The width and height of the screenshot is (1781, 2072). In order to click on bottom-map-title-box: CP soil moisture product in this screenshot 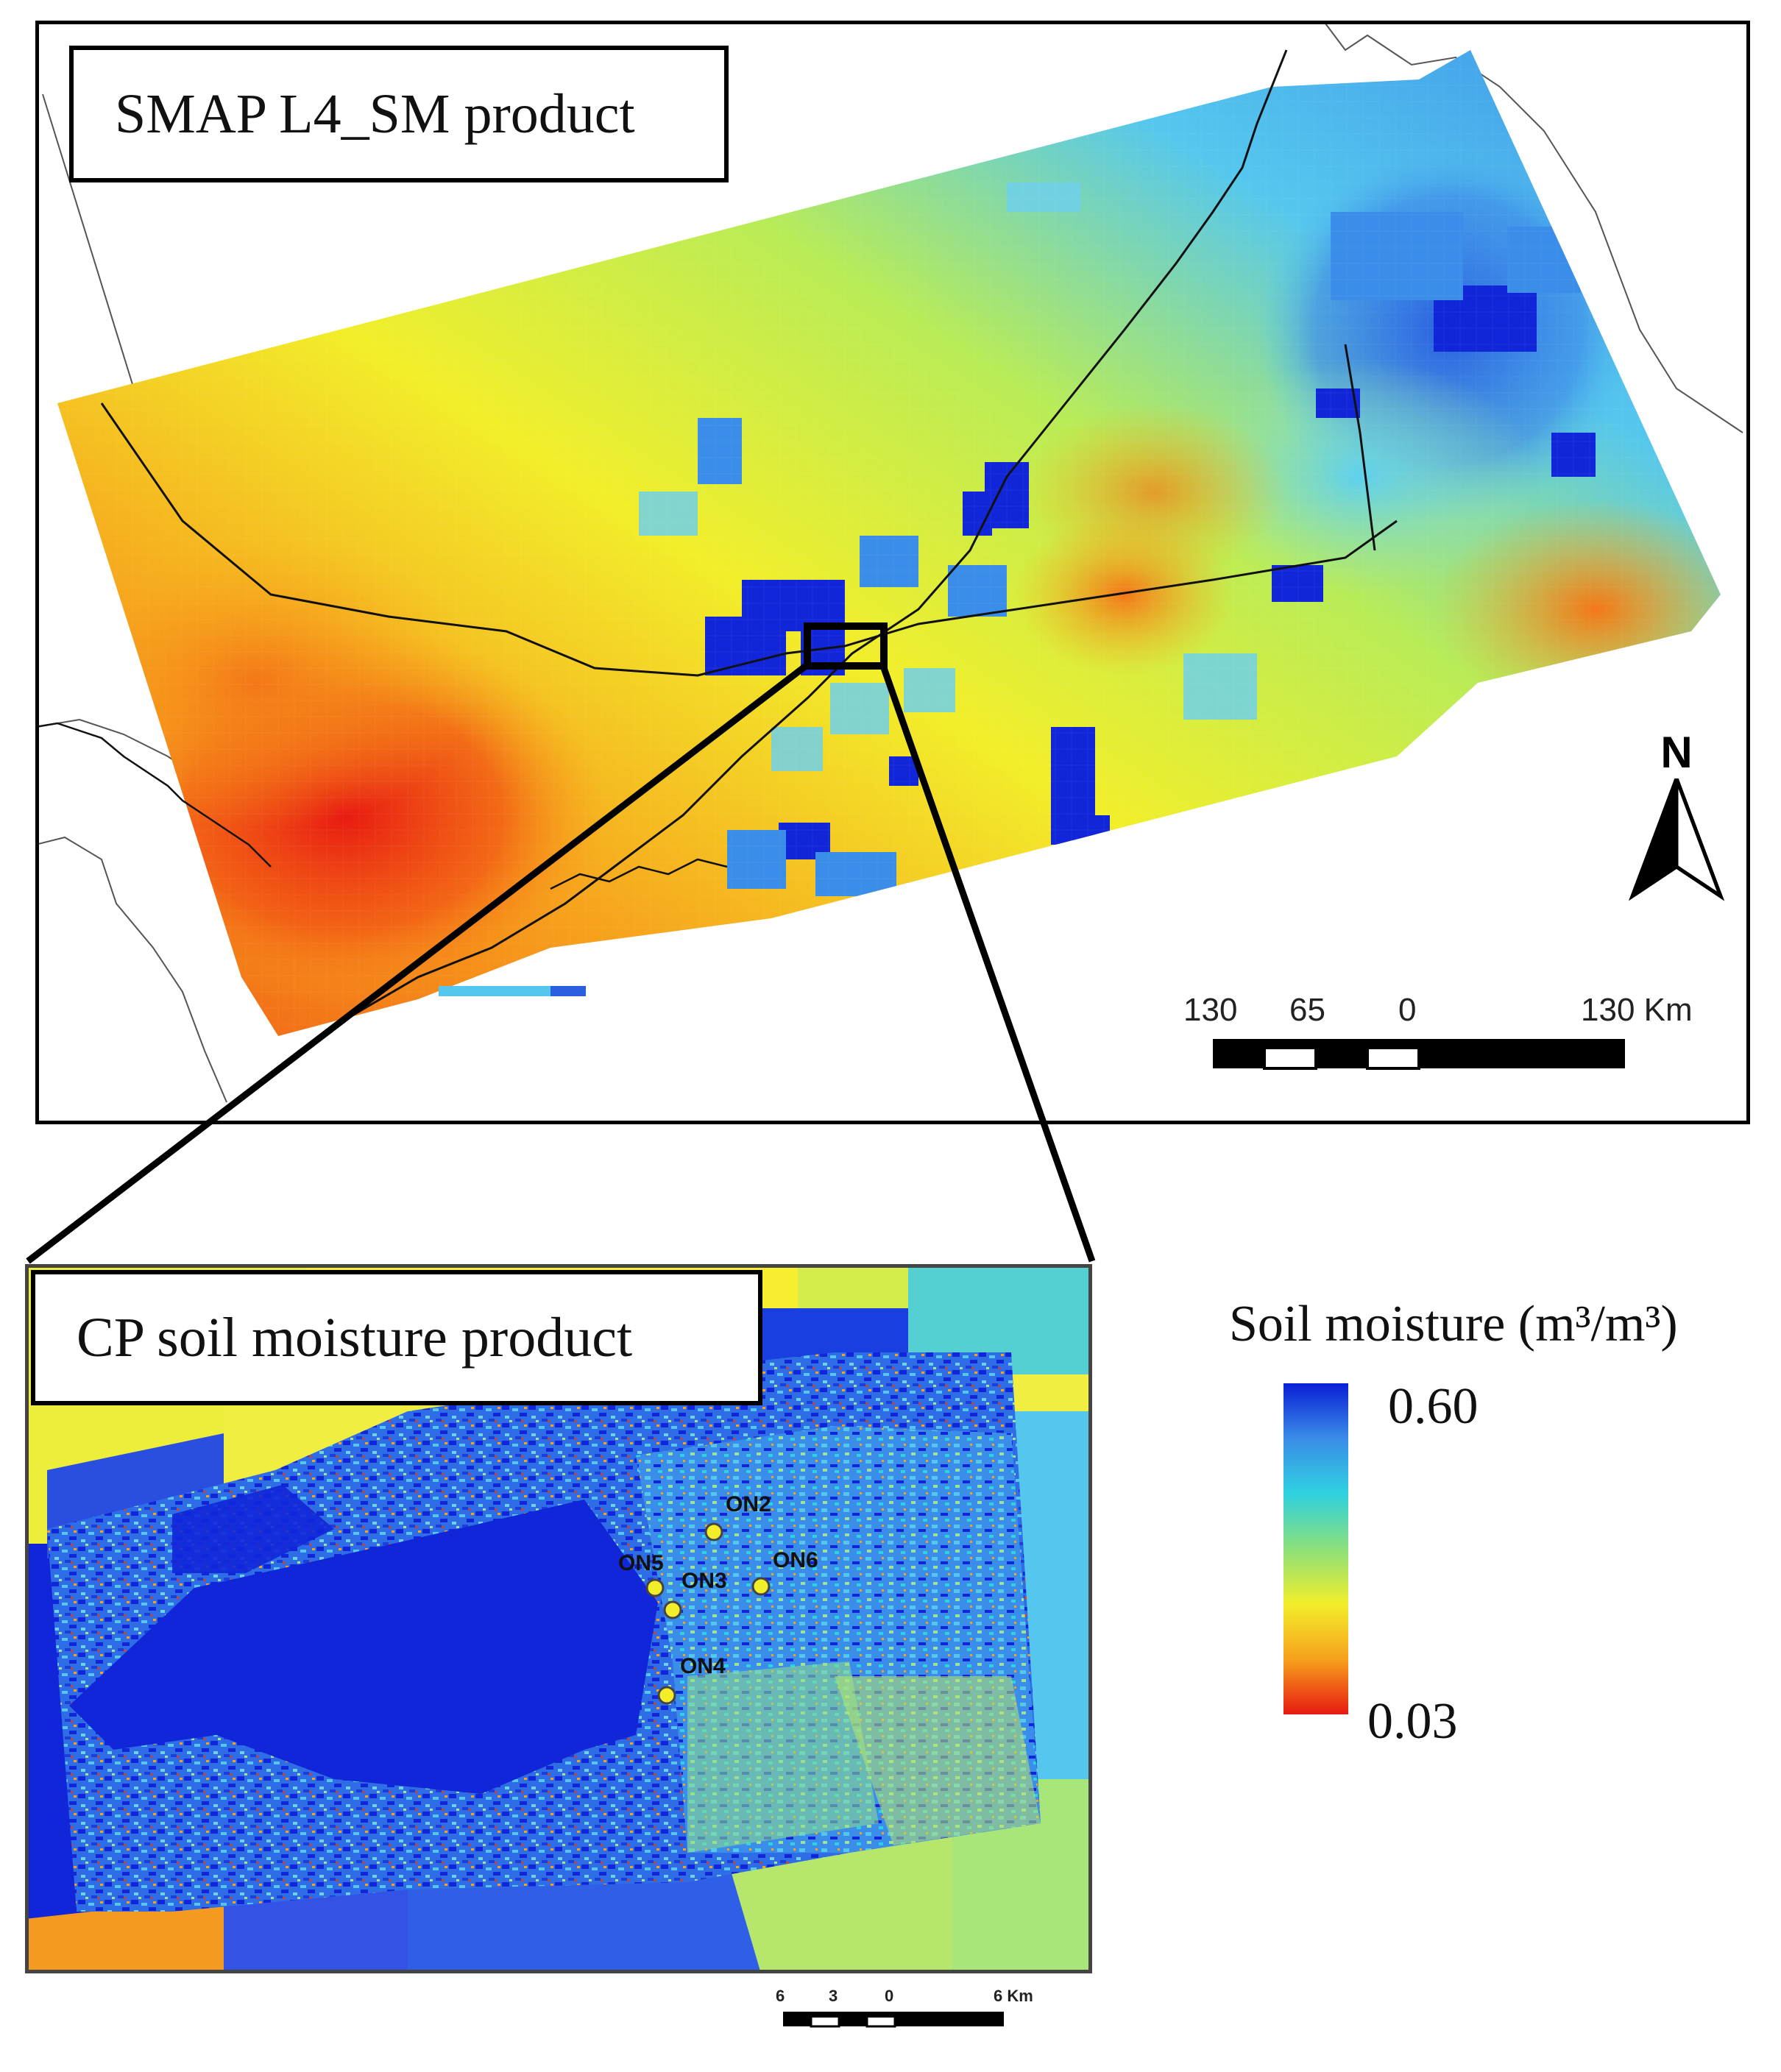, I will do `click(397, 1337)`.